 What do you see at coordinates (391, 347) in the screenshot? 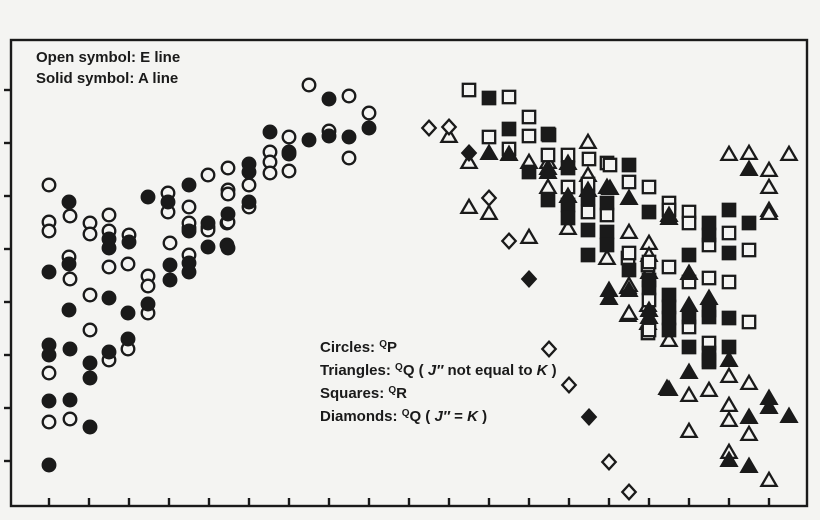
I see `legend-text-run: P` at bounding box center [391, 347].